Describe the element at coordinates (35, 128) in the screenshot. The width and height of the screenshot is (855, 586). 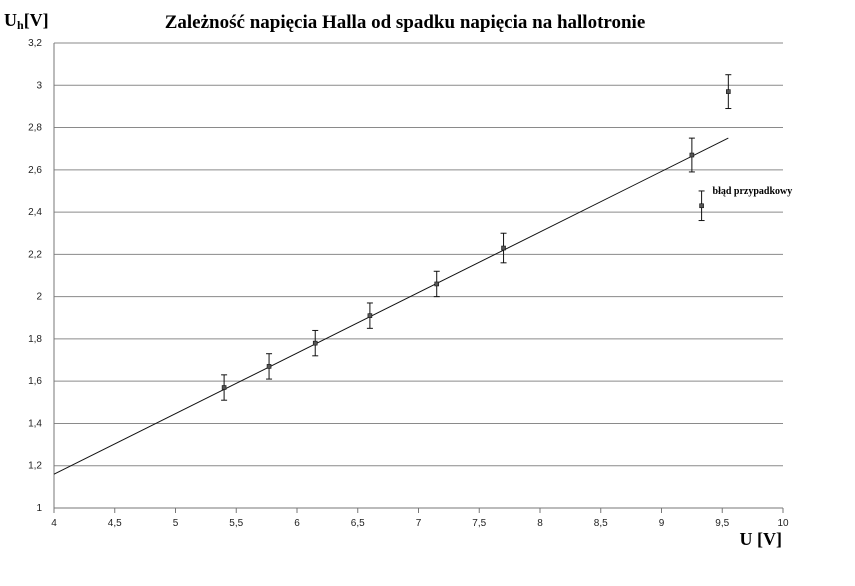
I see `y-tick-label: 2,8` at that location.